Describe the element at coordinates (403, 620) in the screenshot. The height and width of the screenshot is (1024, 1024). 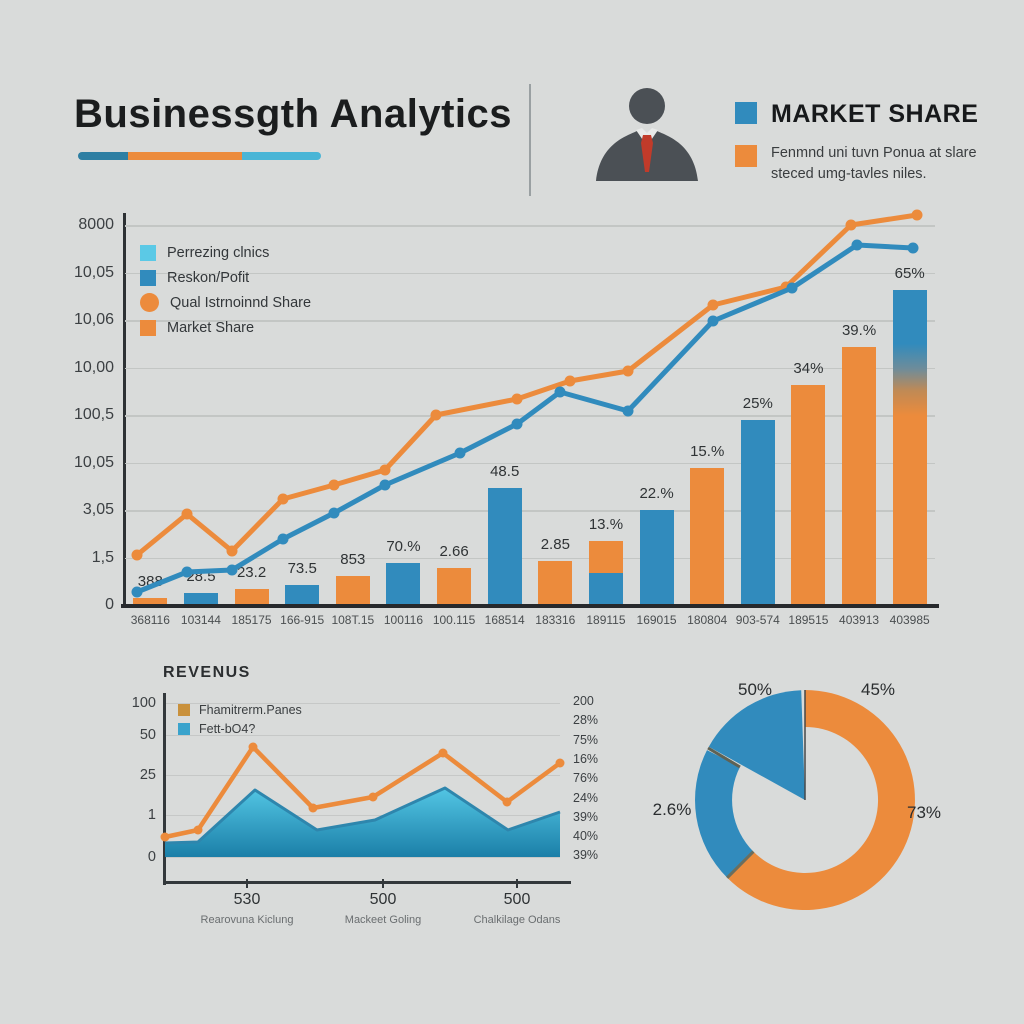
I see `main-x-tick: 100116` at that location.